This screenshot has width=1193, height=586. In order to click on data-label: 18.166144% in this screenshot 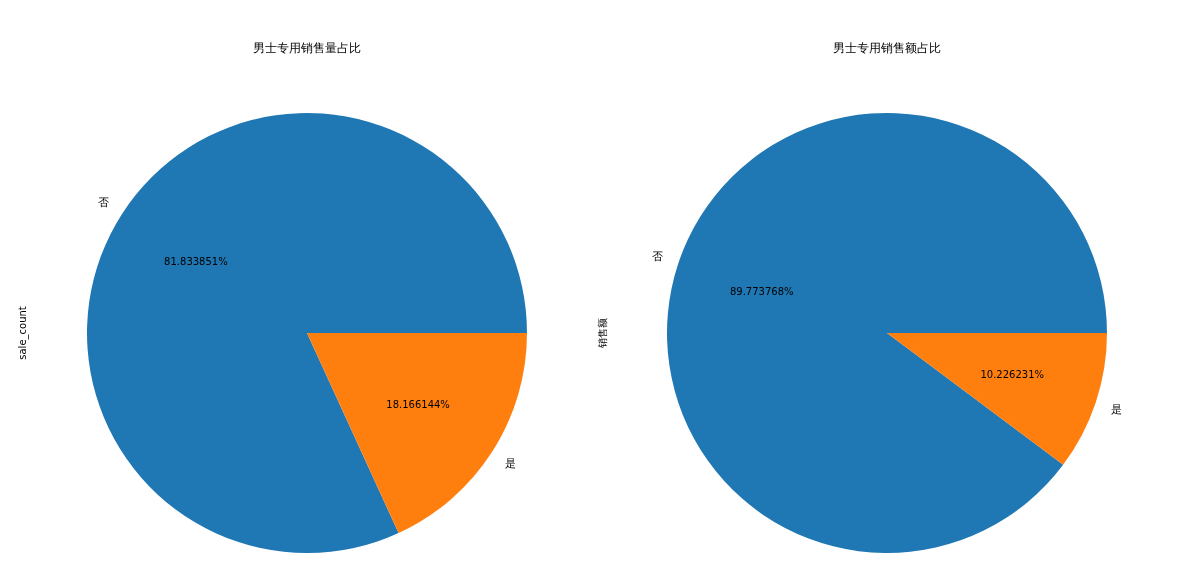, I will do `click(418, 404)`.